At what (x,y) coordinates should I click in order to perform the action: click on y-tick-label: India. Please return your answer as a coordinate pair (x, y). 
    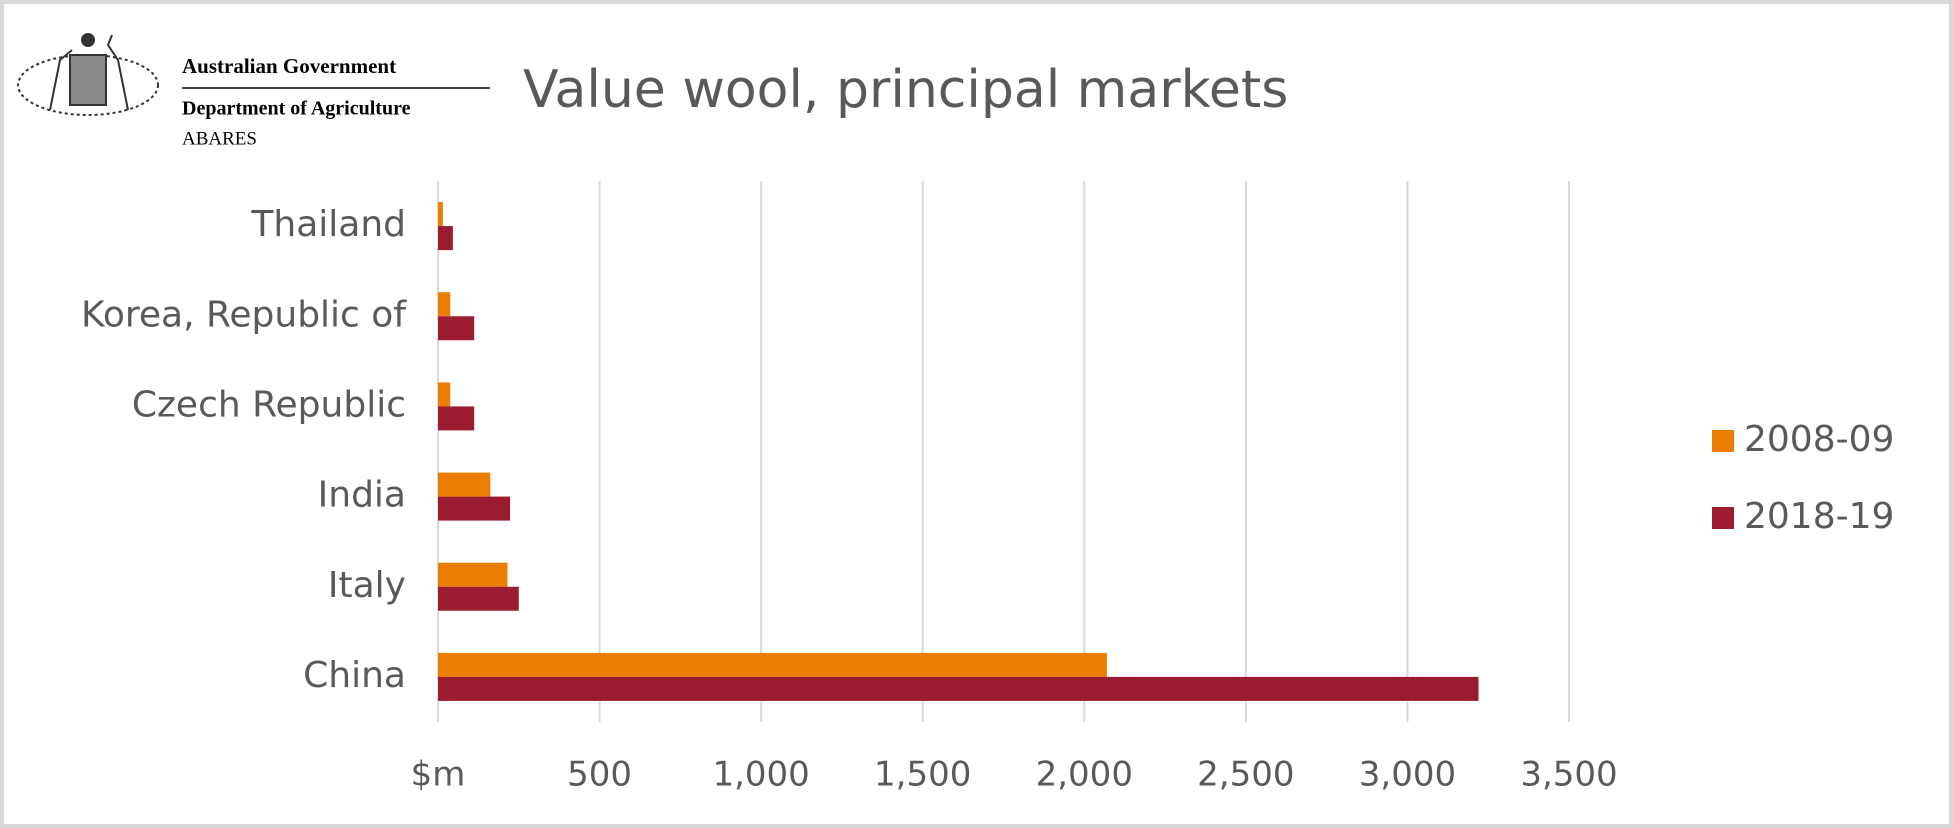
    Looking at the image, I should click on (362, 495).